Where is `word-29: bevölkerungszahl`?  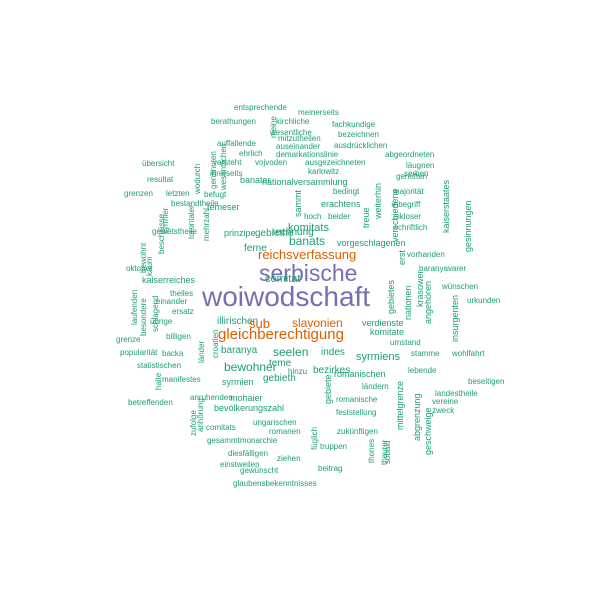 word-29: bevölkerungszahl is located at coordinates (249, 408).